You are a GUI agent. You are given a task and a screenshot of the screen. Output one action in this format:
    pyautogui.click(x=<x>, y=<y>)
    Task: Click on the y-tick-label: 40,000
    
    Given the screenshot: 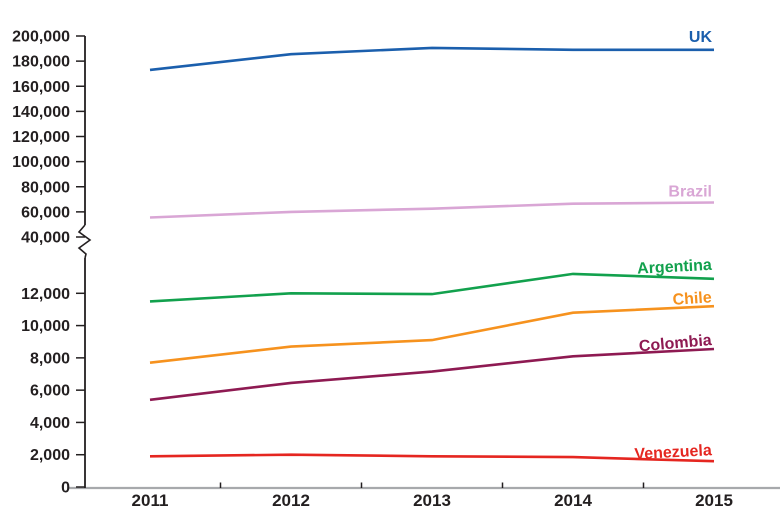 What is the action you would take?
    pyautogui.click(x=45, y=238)
    